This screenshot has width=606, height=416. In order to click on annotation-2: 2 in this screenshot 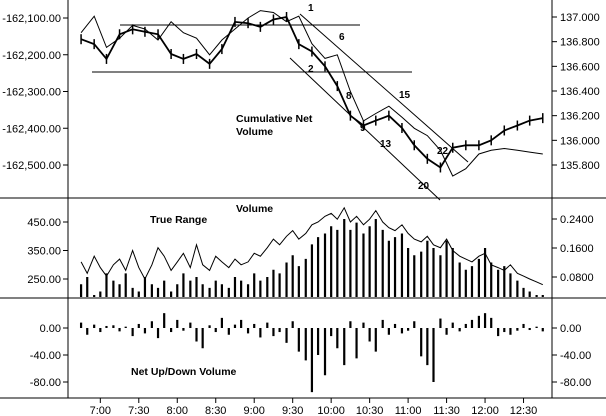, I will do `click(311, 69)`.